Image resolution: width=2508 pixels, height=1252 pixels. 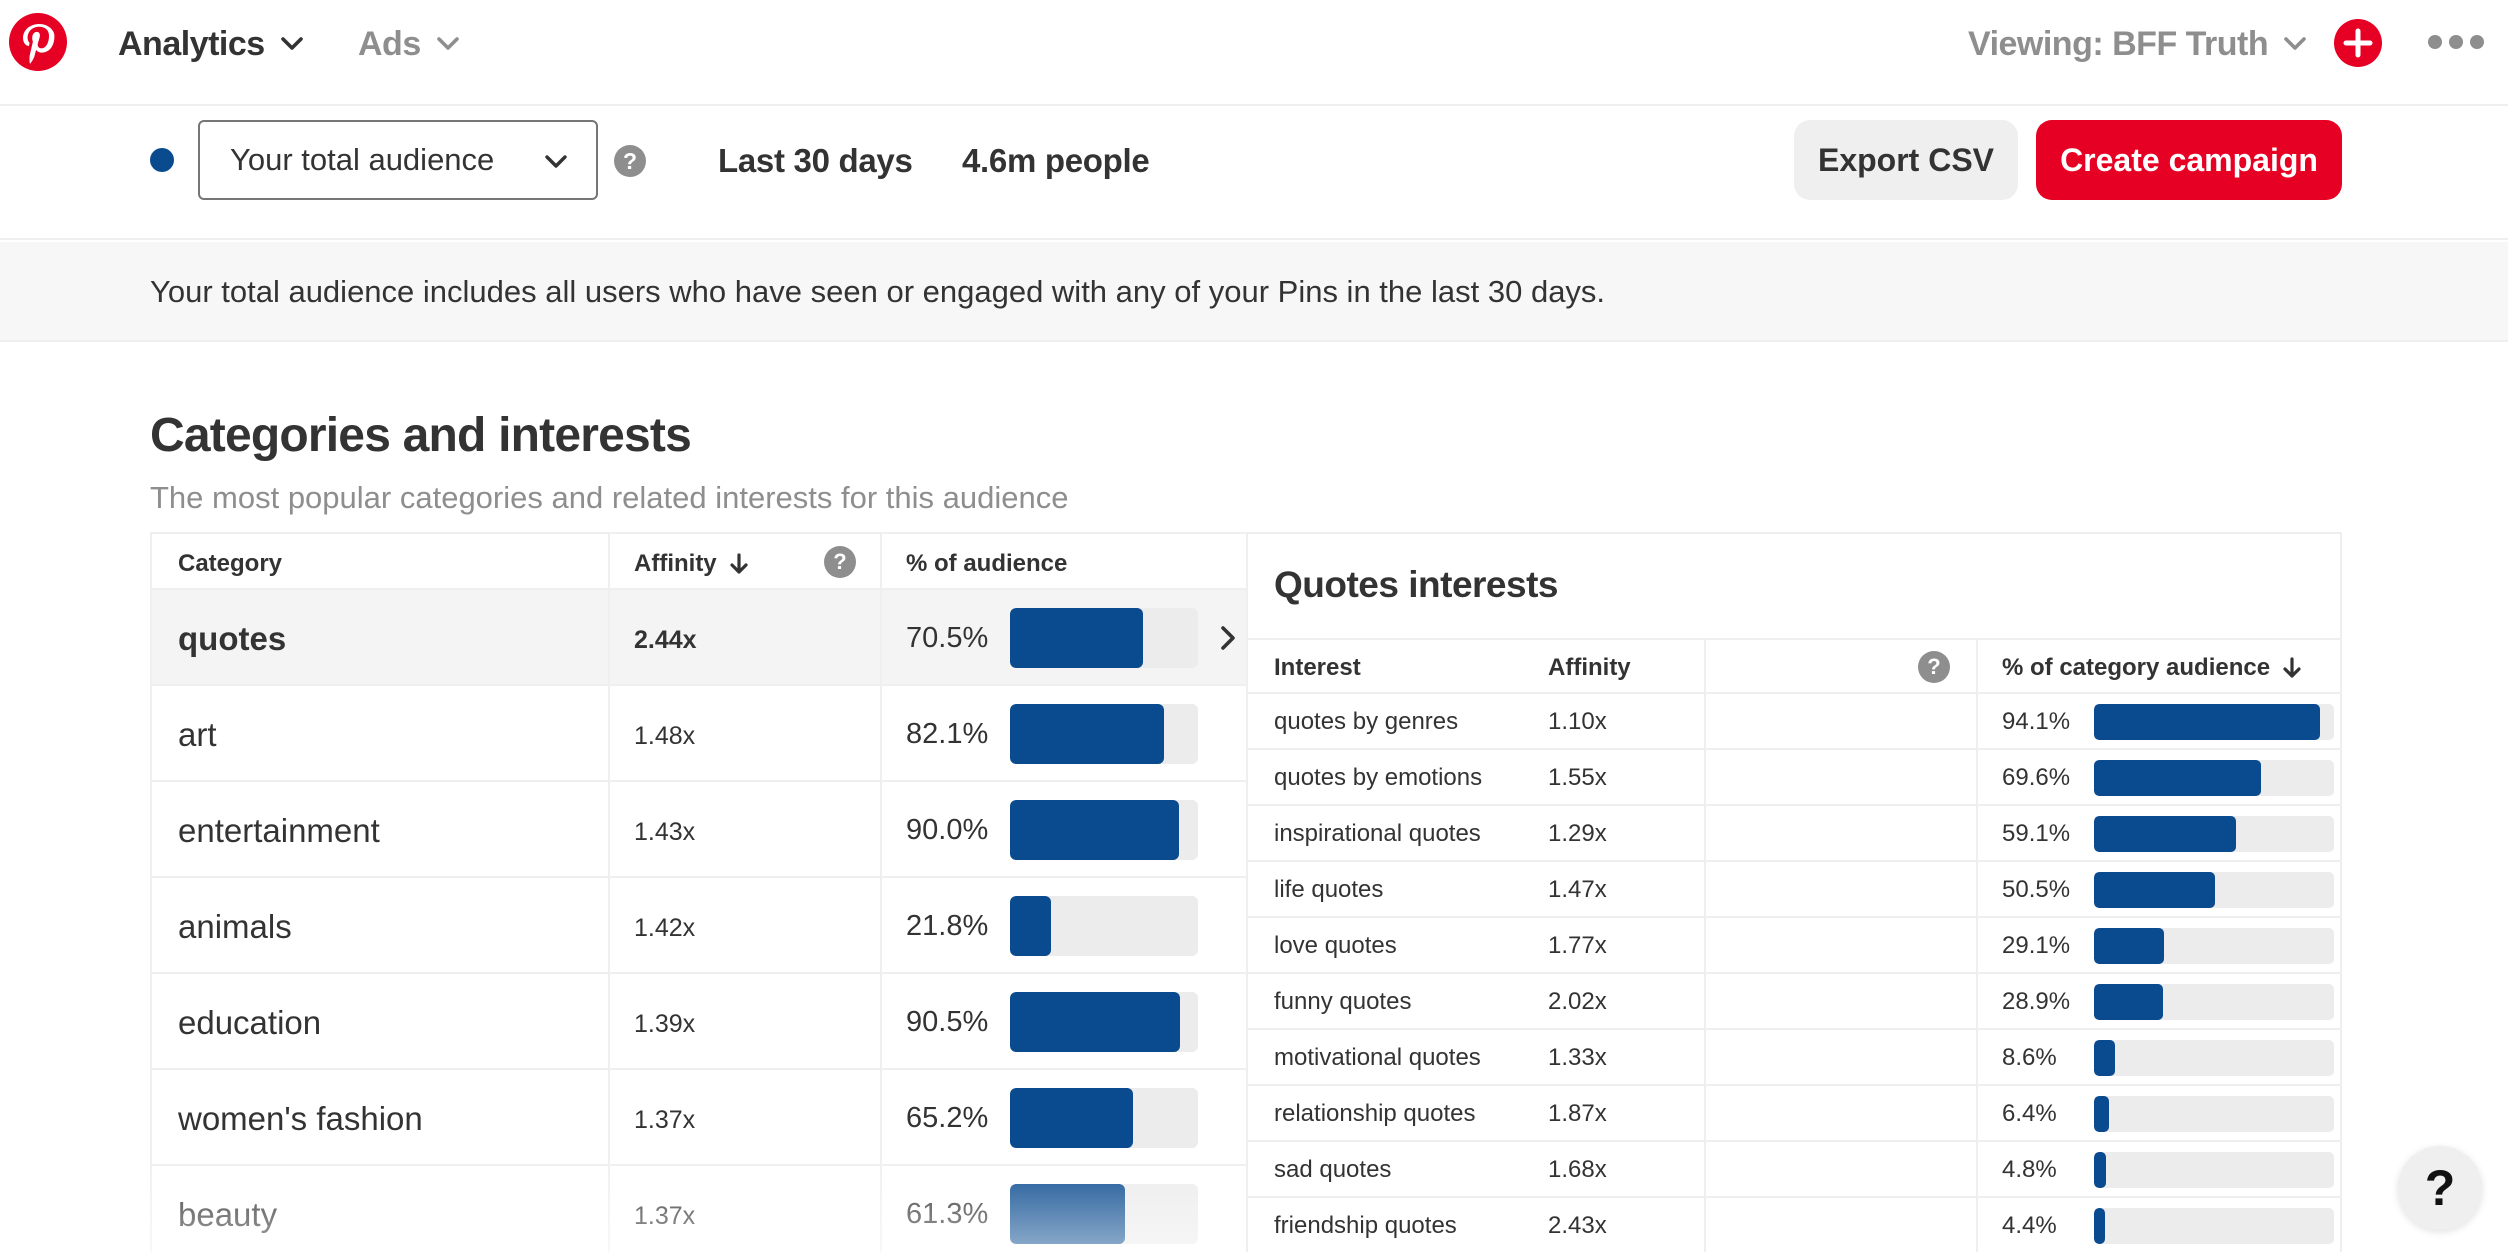 What do you see at coordinates (2036, 833) in the screenshot?
I see `interest-percent: 59.1%` at bounding box center [2036, 833].